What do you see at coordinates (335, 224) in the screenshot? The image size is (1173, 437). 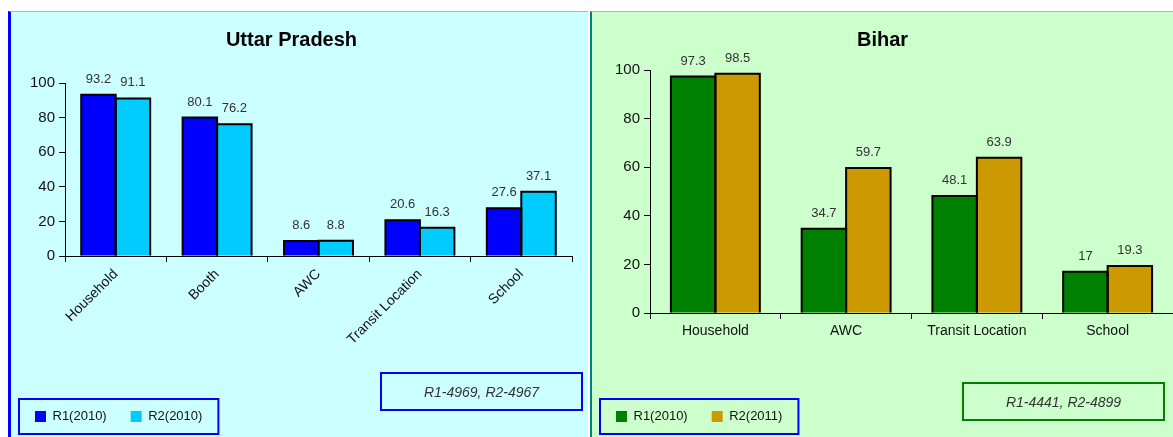 I see `data-label: 8.8` at bounding box center [335, 224].